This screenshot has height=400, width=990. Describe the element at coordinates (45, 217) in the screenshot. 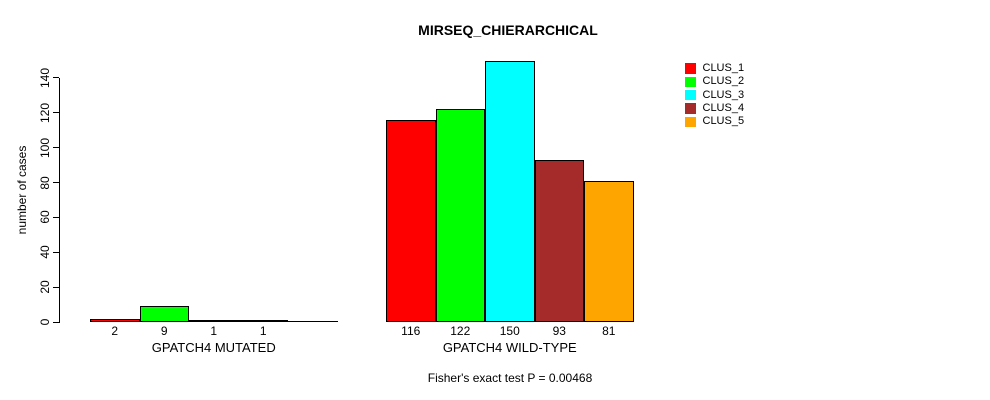

I see `y-tick-label: 60` at that location.